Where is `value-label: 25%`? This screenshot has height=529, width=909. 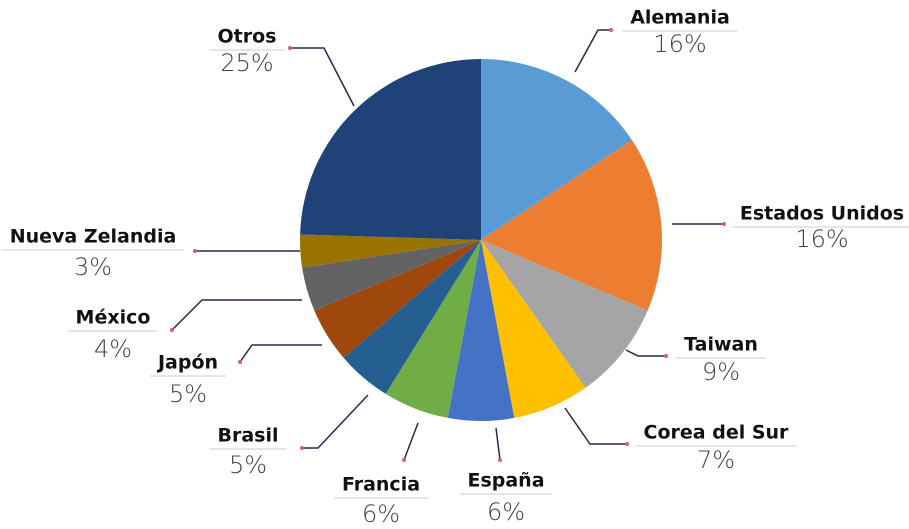
value-label: 25% is located at coordinates (246, 63).